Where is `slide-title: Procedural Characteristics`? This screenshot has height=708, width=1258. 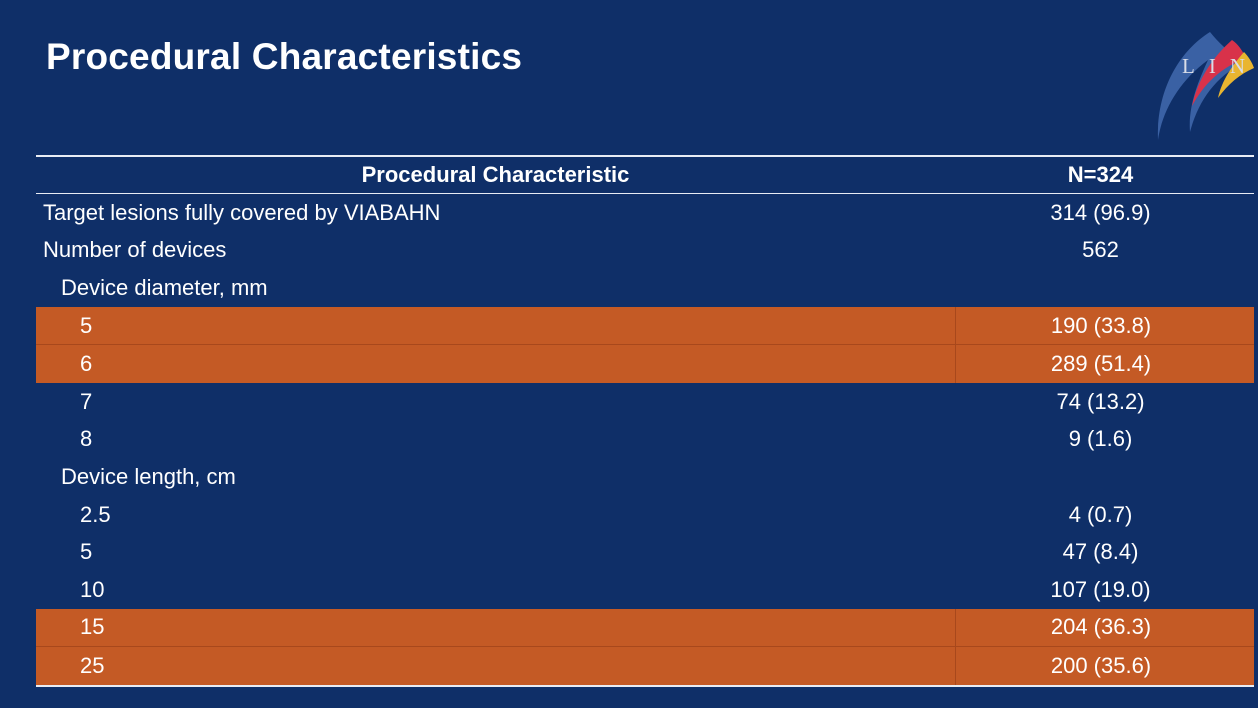
slide-title: Procedural Characteristics is located at coordinates (284, 56).